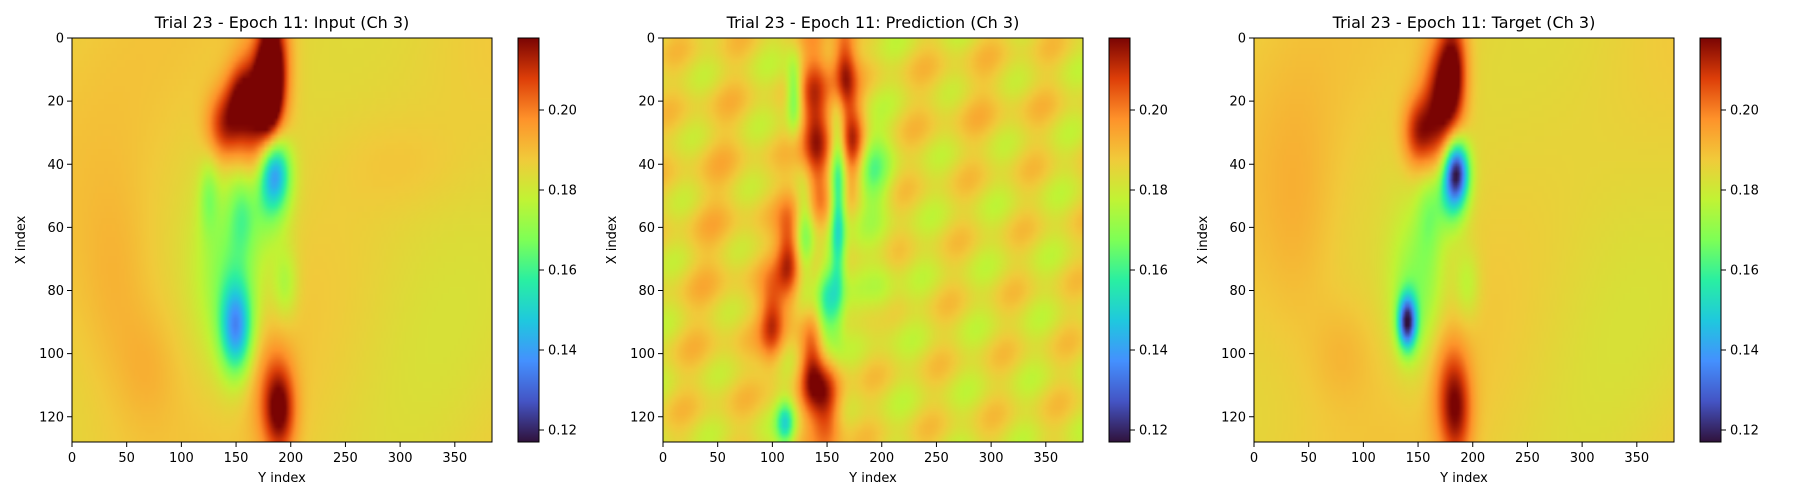 This screenshot has height=500, width=1800. What do you see at coordinates (873, 22) in the screenshot?
I see `panel-title: Trial 23 - Epoch 11: Prediction (Ch 3)` at bounding box center [873, 22].